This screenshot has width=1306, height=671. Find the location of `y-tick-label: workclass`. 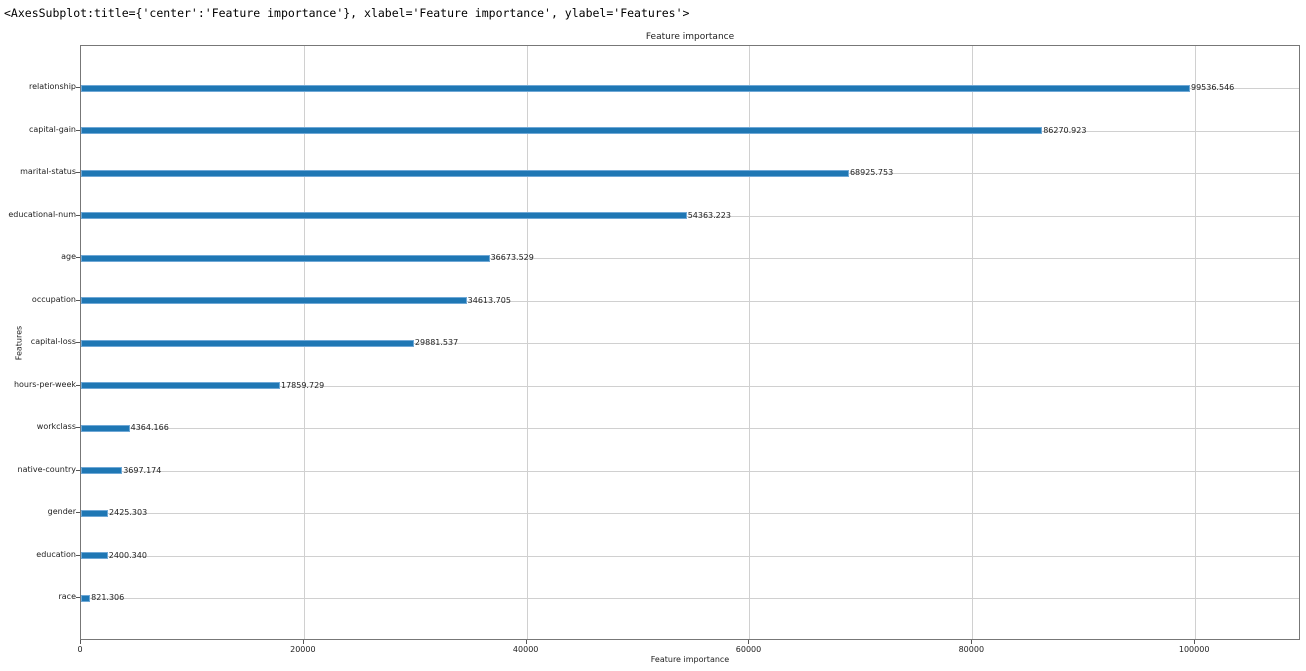

y-tick-label: workclass is located at coordinates (56, 426).